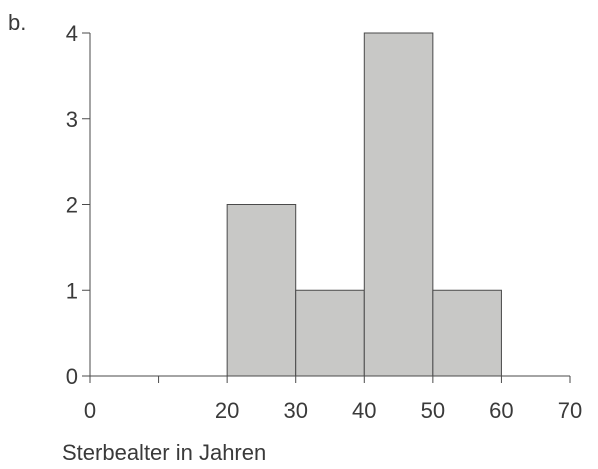  What do you see at coordinates (72, 205) in the screenshot?
I see `y-tick-label-2: 2` at bounding box center [72, 205].